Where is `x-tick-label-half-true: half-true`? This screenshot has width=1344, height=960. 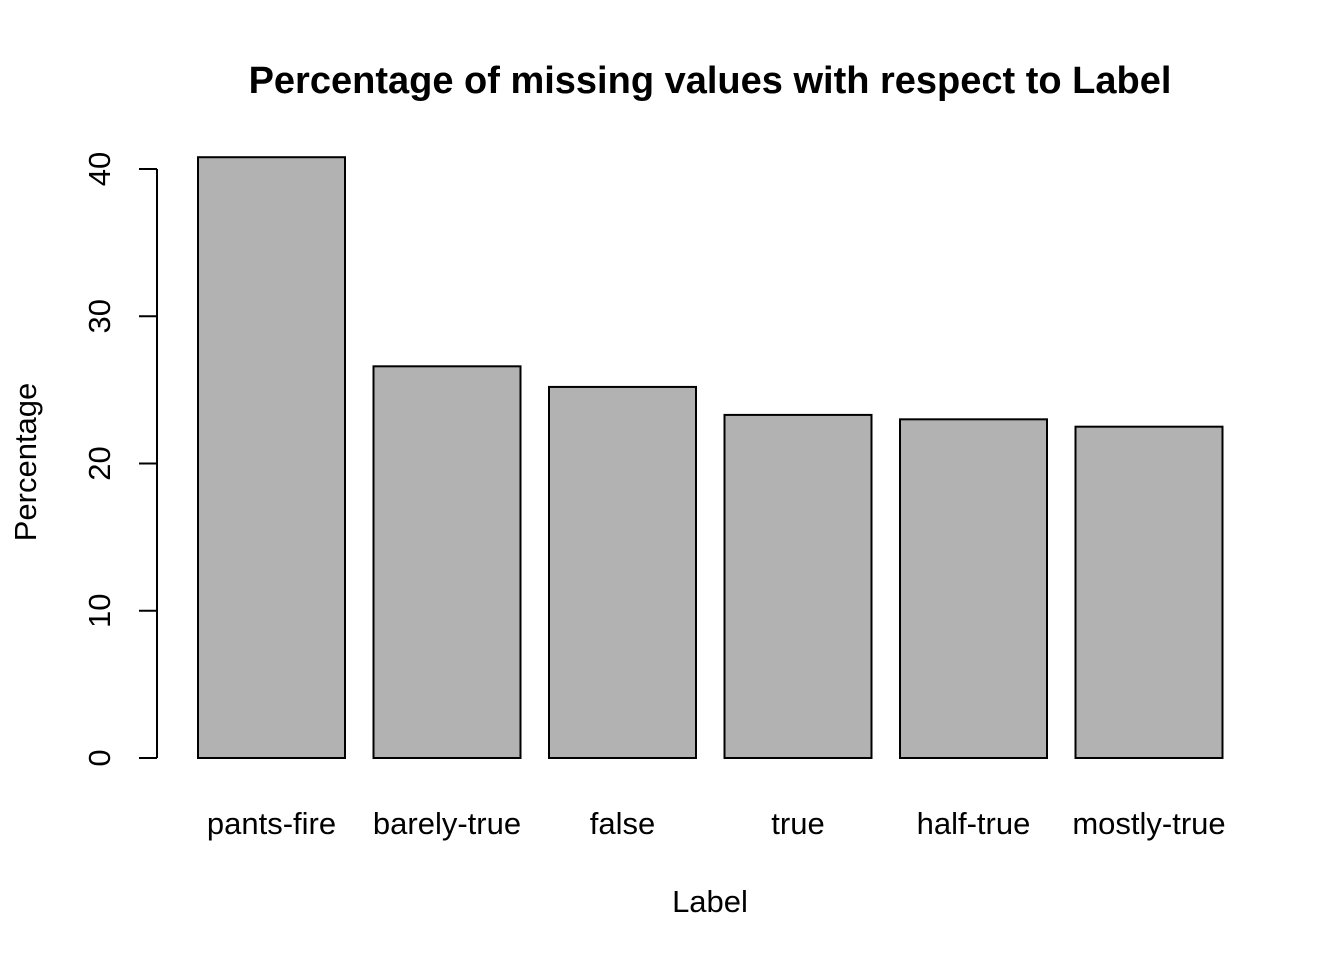
x-tick-label-half-true: half-true is located at coordinates (974, 823).